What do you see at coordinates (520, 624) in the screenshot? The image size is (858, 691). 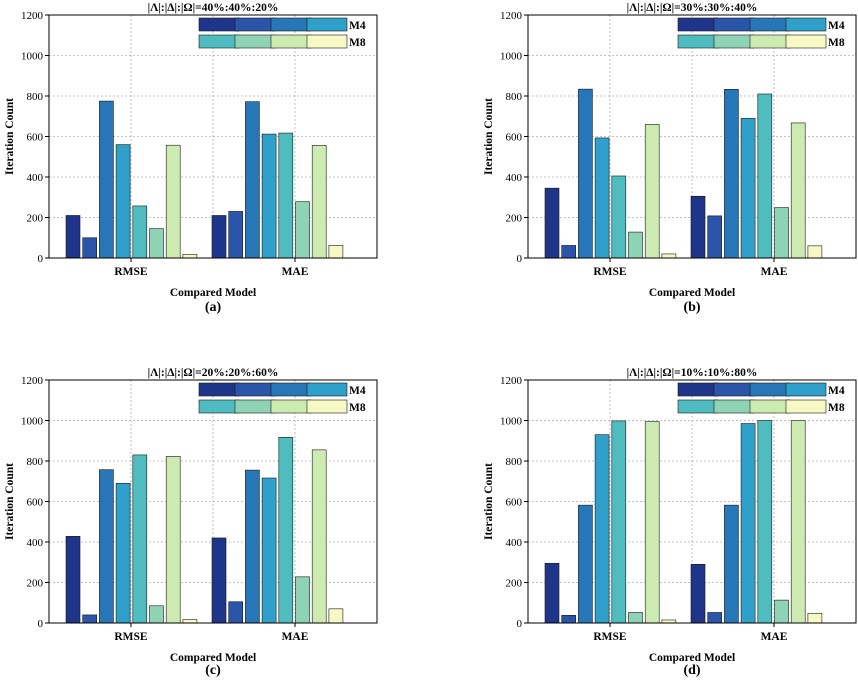 I see `y-tick-label: 0` at bounding box center [520, 624].